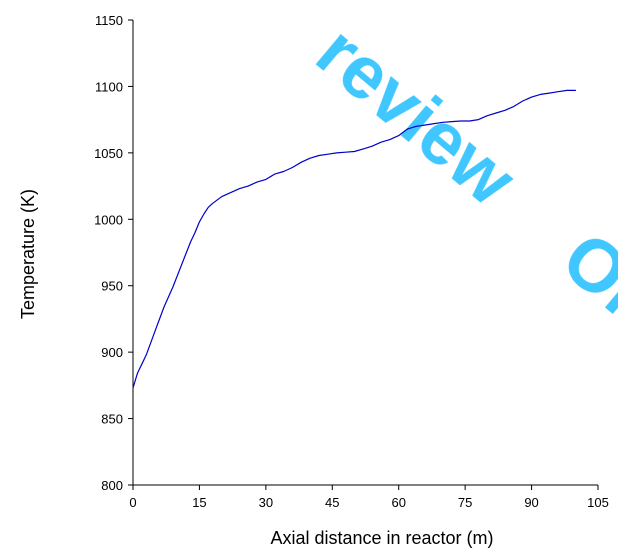 The image size is (618, 554). What do you see at coordinates (108, 219) in the screenshot?
I see `y-tick-label: 1000` at bounding box center [108, 219].